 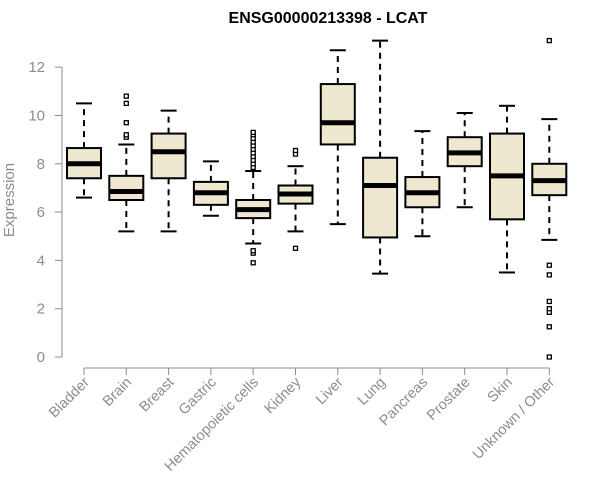 What do you see at coordinates (36, 115) in the screenshot?
I see `y-tick-label: 10` at bounding box center [36, 115].